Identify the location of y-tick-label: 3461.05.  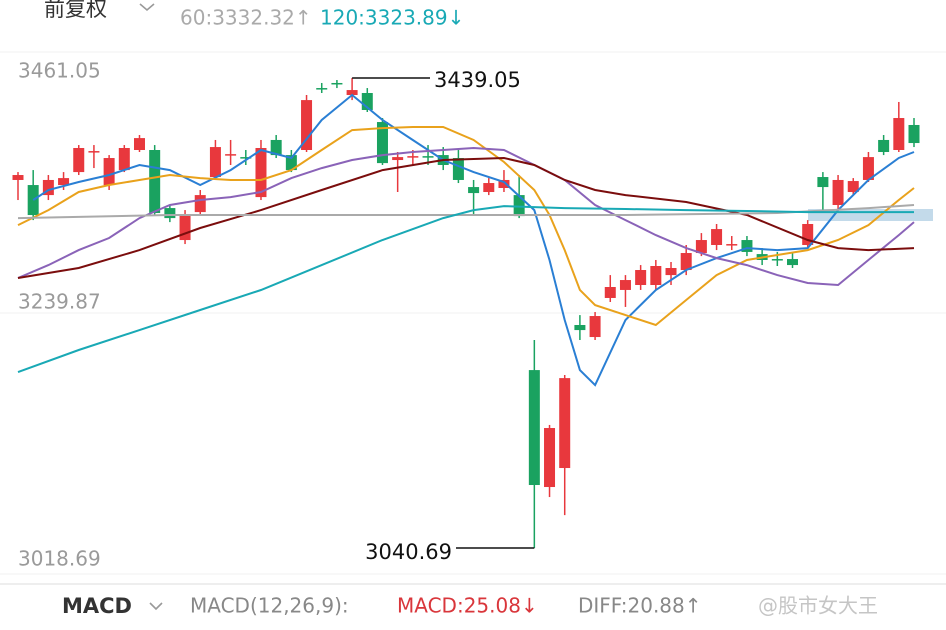
(59, 71).